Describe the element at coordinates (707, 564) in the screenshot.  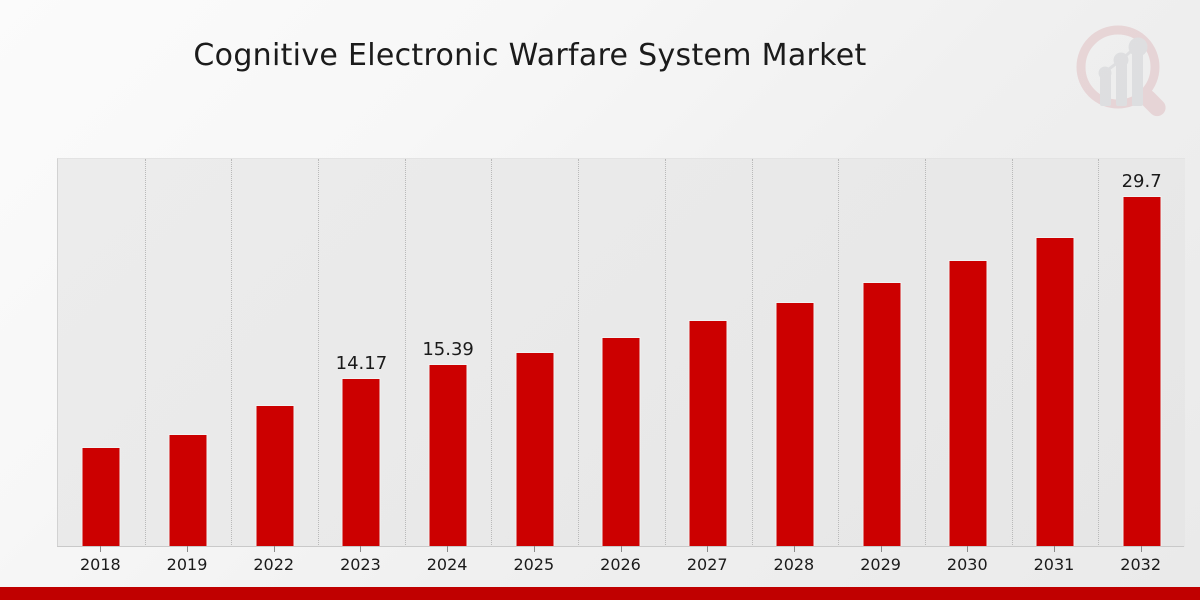
I see `x-tick-label: 2027` at that location.